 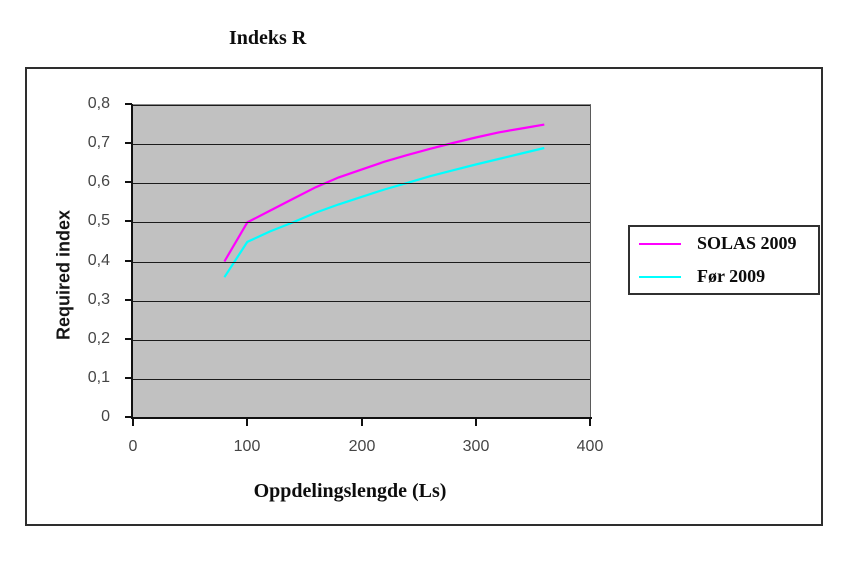 I want to click on series-line-solas-2009, so click(x=384, y=193).